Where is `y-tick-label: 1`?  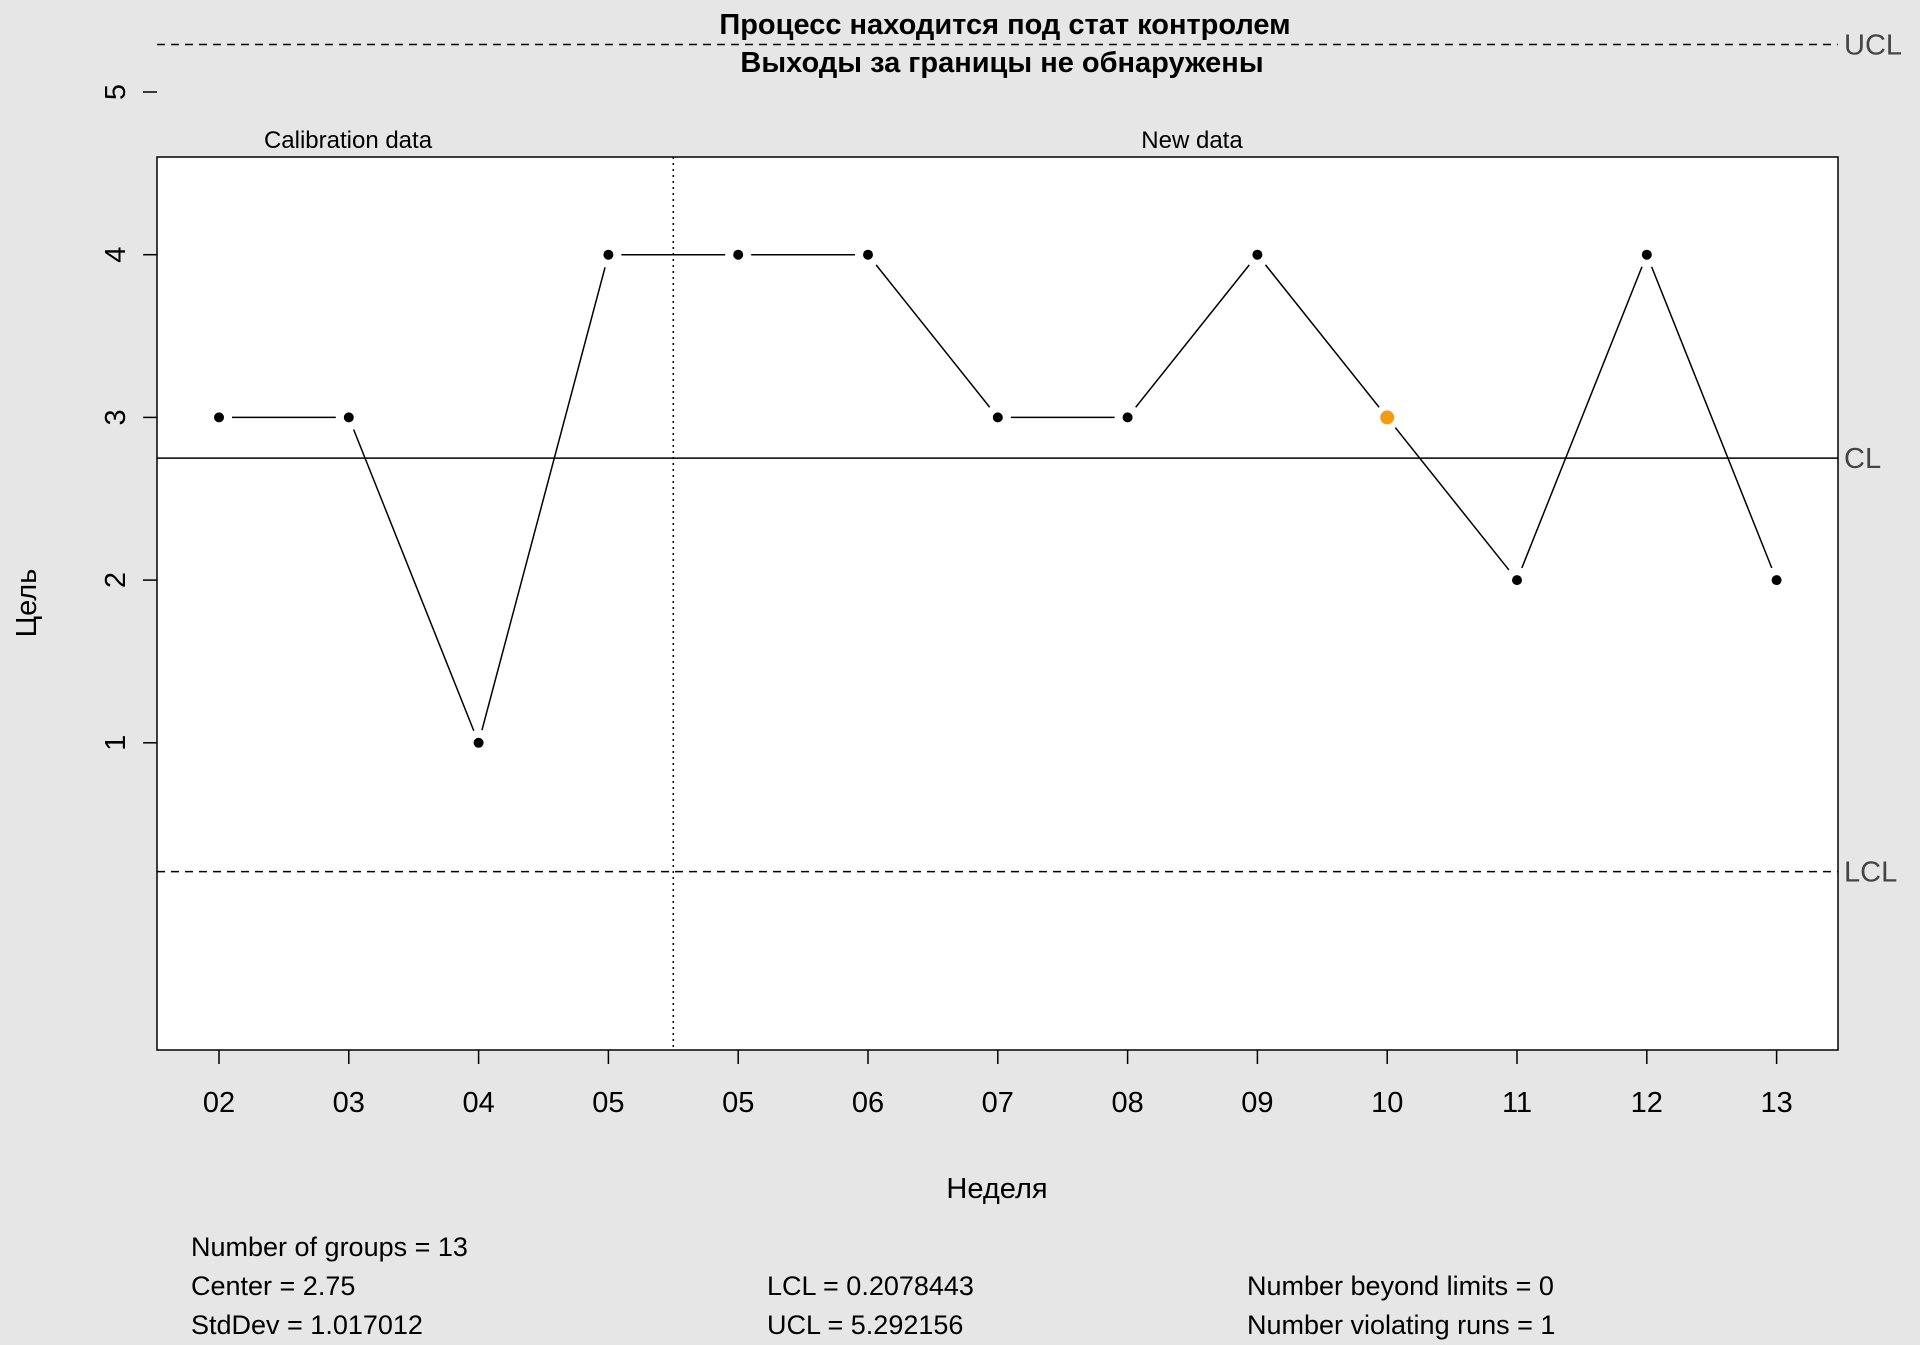
y-tick-label: 1 is located at coordinates (116, 743).